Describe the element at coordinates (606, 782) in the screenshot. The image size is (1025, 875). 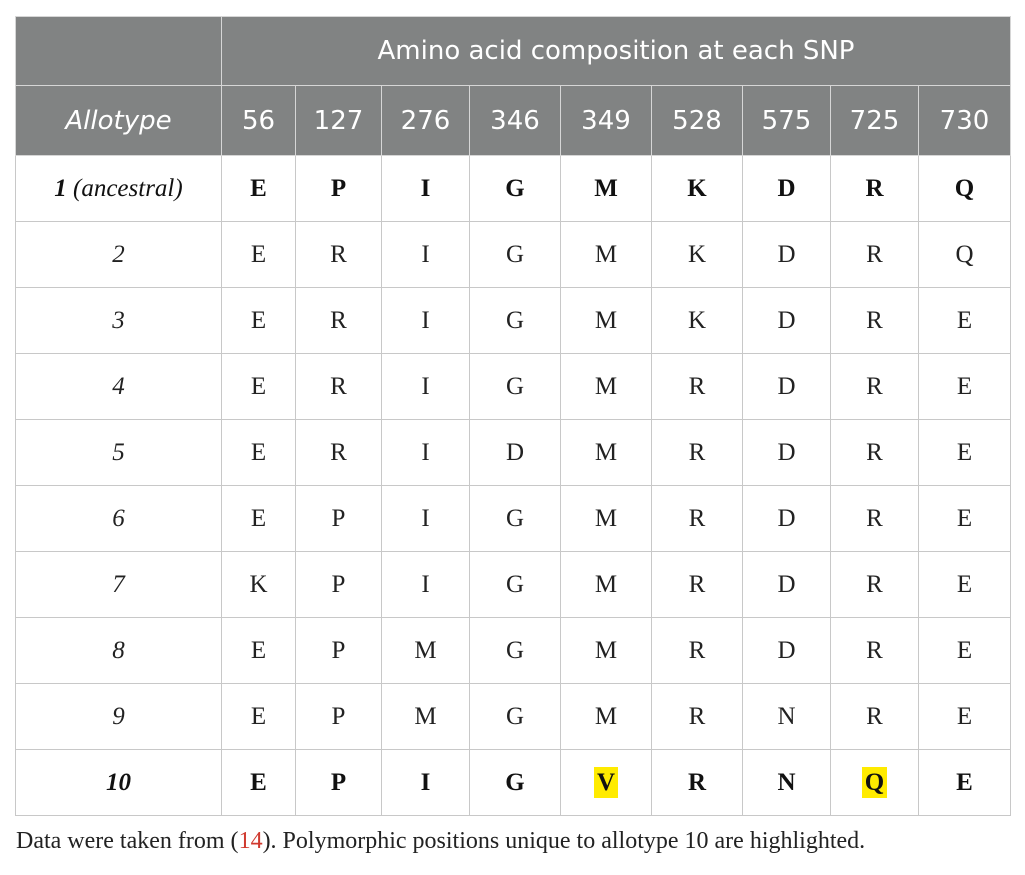
I see `highlighted-residue: V` at that location.